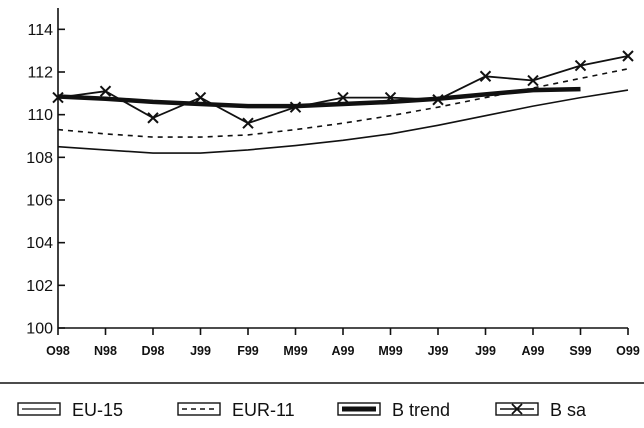 This screenshot has height=428, width=644. Describe the element at coordinates (40, 30) in the screenshot. I see `y-tick-label: 114` at that location.